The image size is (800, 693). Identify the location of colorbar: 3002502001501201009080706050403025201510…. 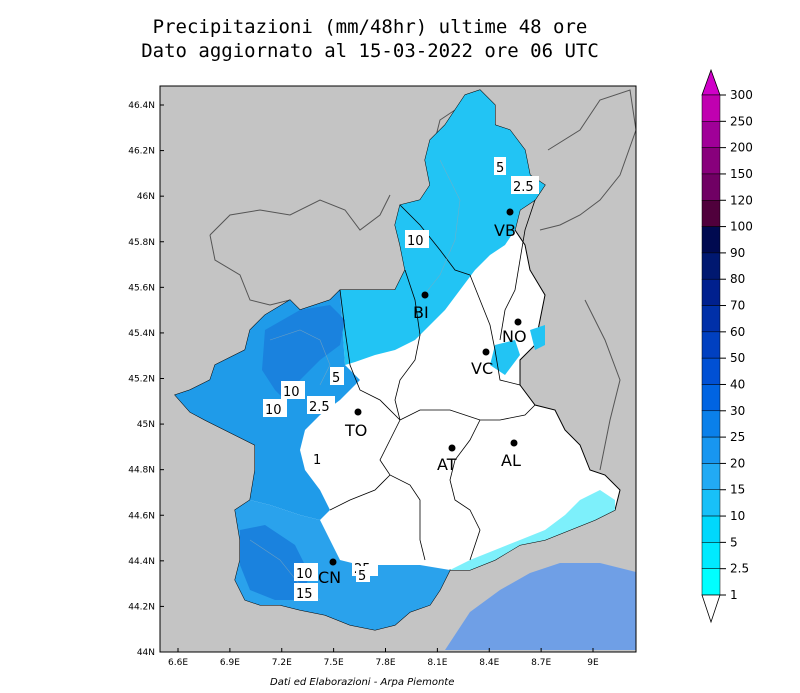
(727, 346).